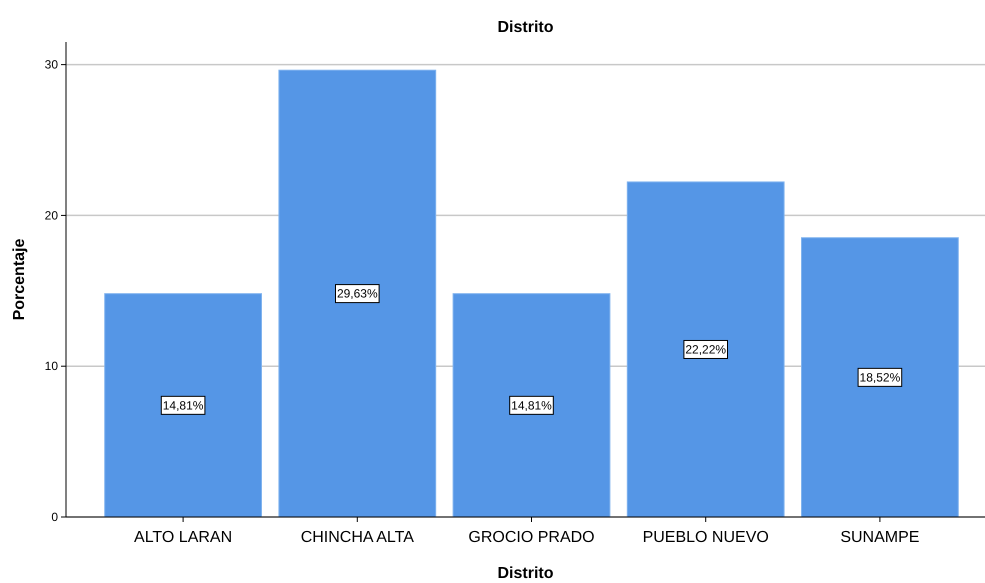 The image size is (985, 583). I want to click on data-label: 29,63%, so click(357, 293).